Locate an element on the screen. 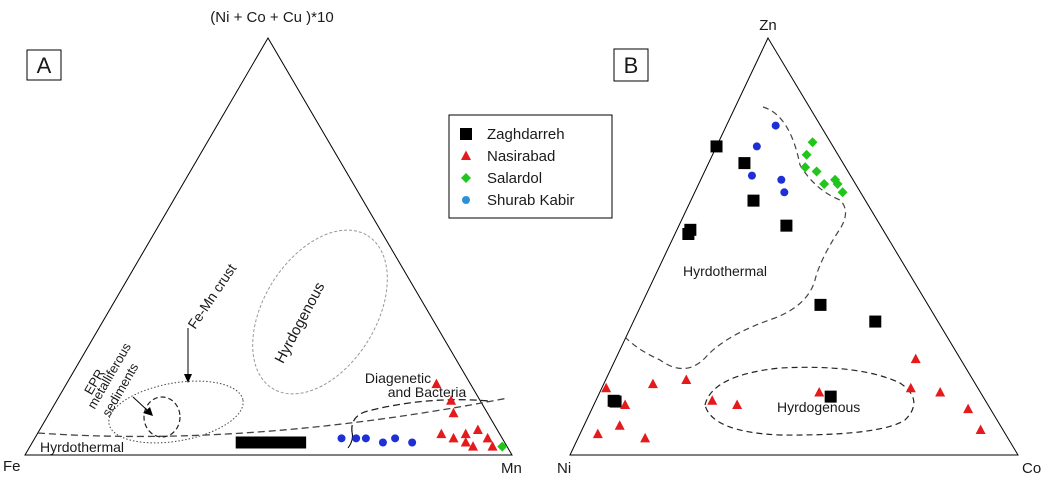  epr-arrow-a is located at coordinates (140, 403).